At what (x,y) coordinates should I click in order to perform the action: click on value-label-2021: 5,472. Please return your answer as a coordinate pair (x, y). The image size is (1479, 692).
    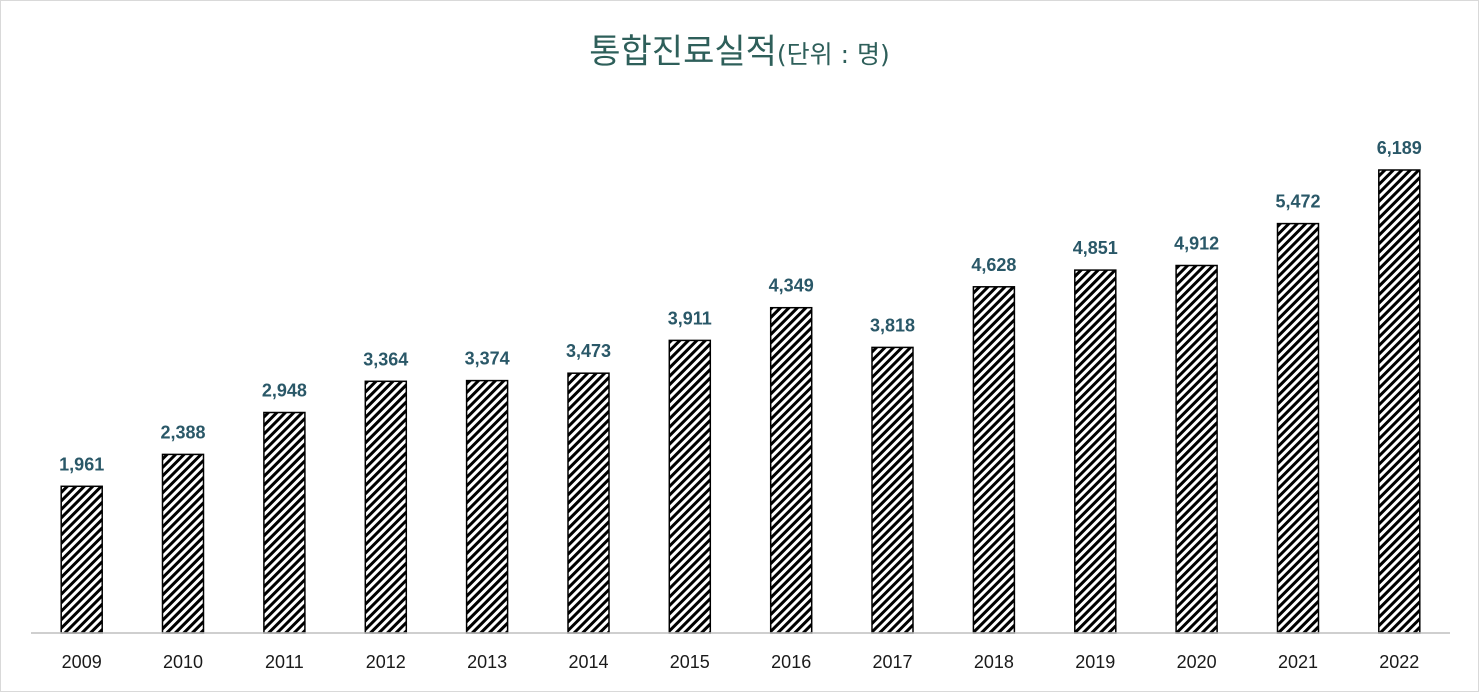
    Looking at the image, I should click on (1297, 202).